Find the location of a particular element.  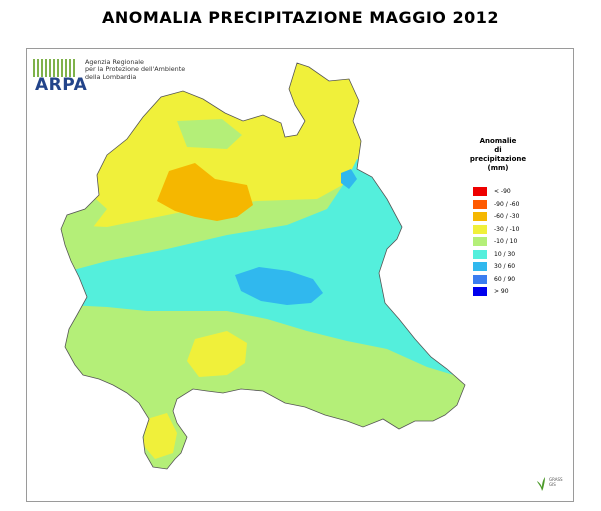

zone-minus30-minus10-south is located at coordinates (217, 354).